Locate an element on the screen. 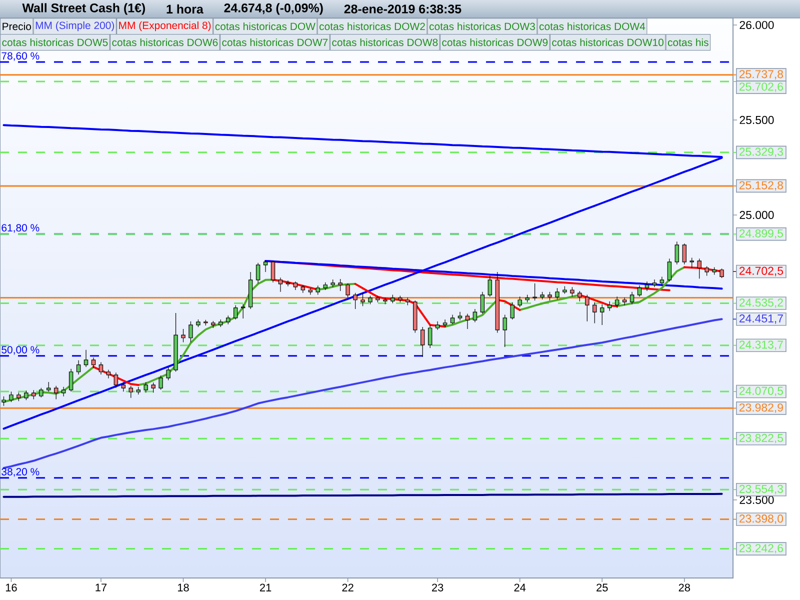 The image size is (800, 600). x-tick-label: 22 is located at coordinates (348, 588).